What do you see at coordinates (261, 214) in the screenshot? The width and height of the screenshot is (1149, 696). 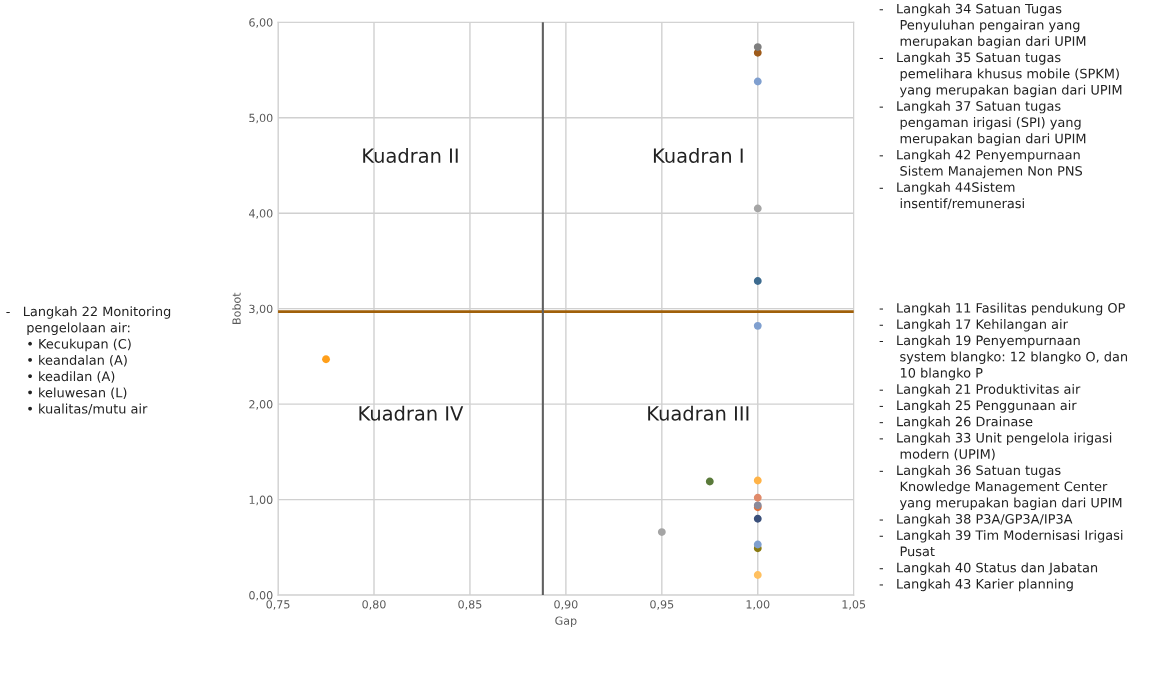 I see `y-tick-label: 4,00` at bounding box center [261, 214].